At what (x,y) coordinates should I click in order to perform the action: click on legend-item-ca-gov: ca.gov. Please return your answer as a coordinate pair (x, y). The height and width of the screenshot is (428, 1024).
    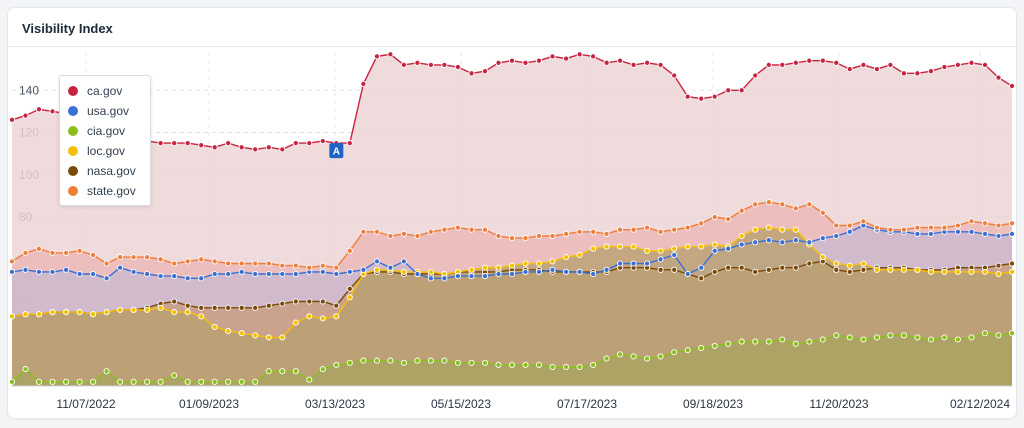
    Looking at the image, I should click on (105, 91).